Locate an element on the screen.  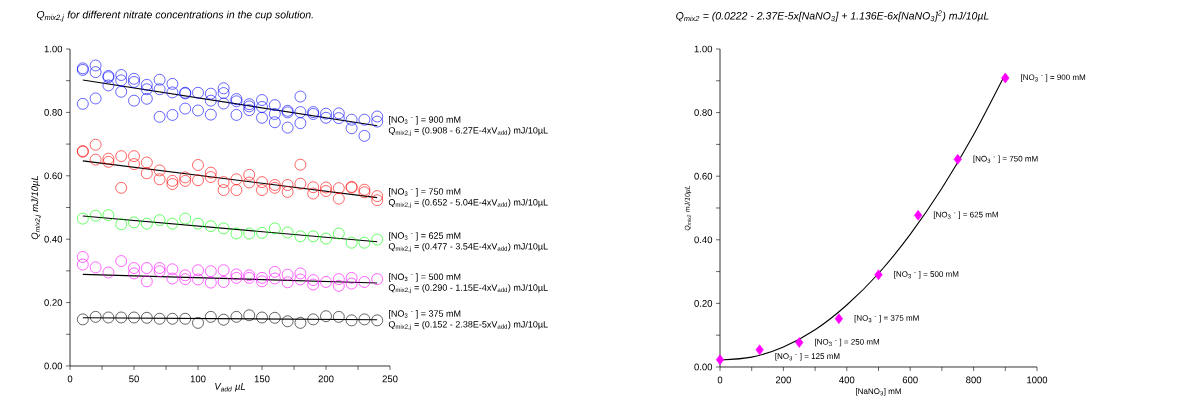
x-tick-label: 0 is located at coordinates (720, 380).